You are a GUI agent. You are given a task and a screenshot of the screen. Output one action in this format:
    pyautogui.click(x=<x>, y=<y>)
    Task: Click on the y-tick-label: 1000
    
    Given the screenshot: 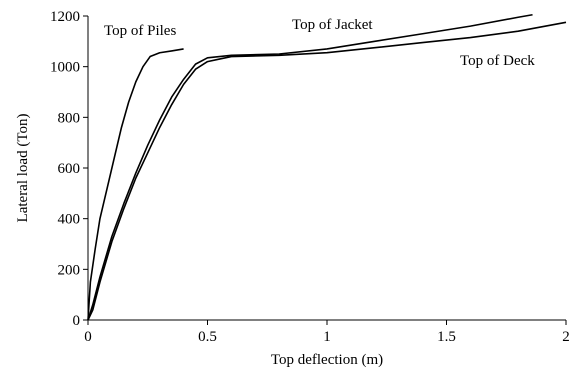 What is the action you would take?
    pyautogui.click(x=65, y=68)
    